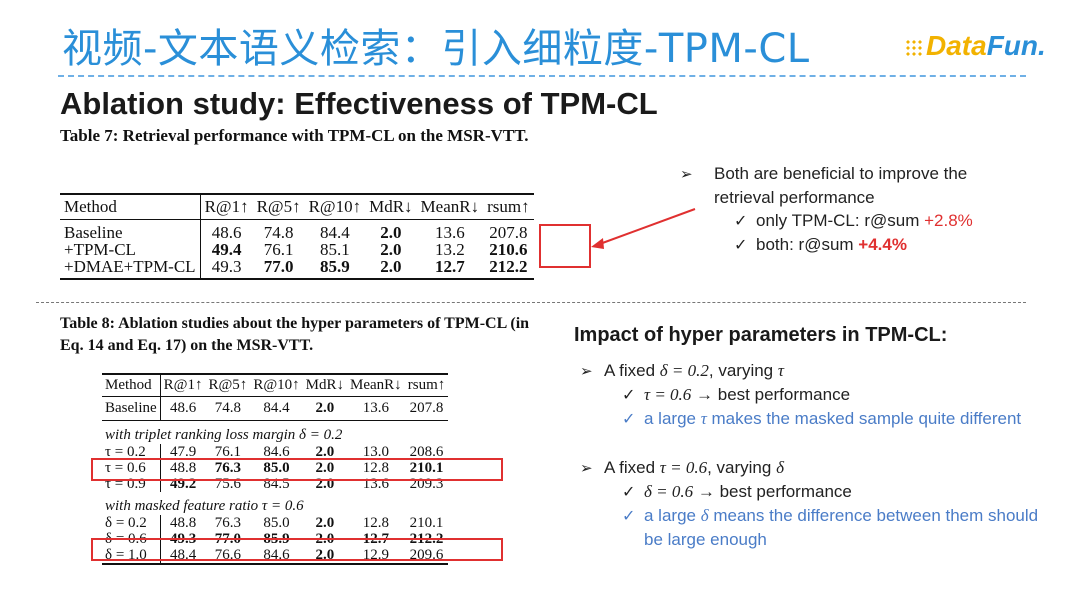  I want to click on cell: 85.1, so click(334, 249).